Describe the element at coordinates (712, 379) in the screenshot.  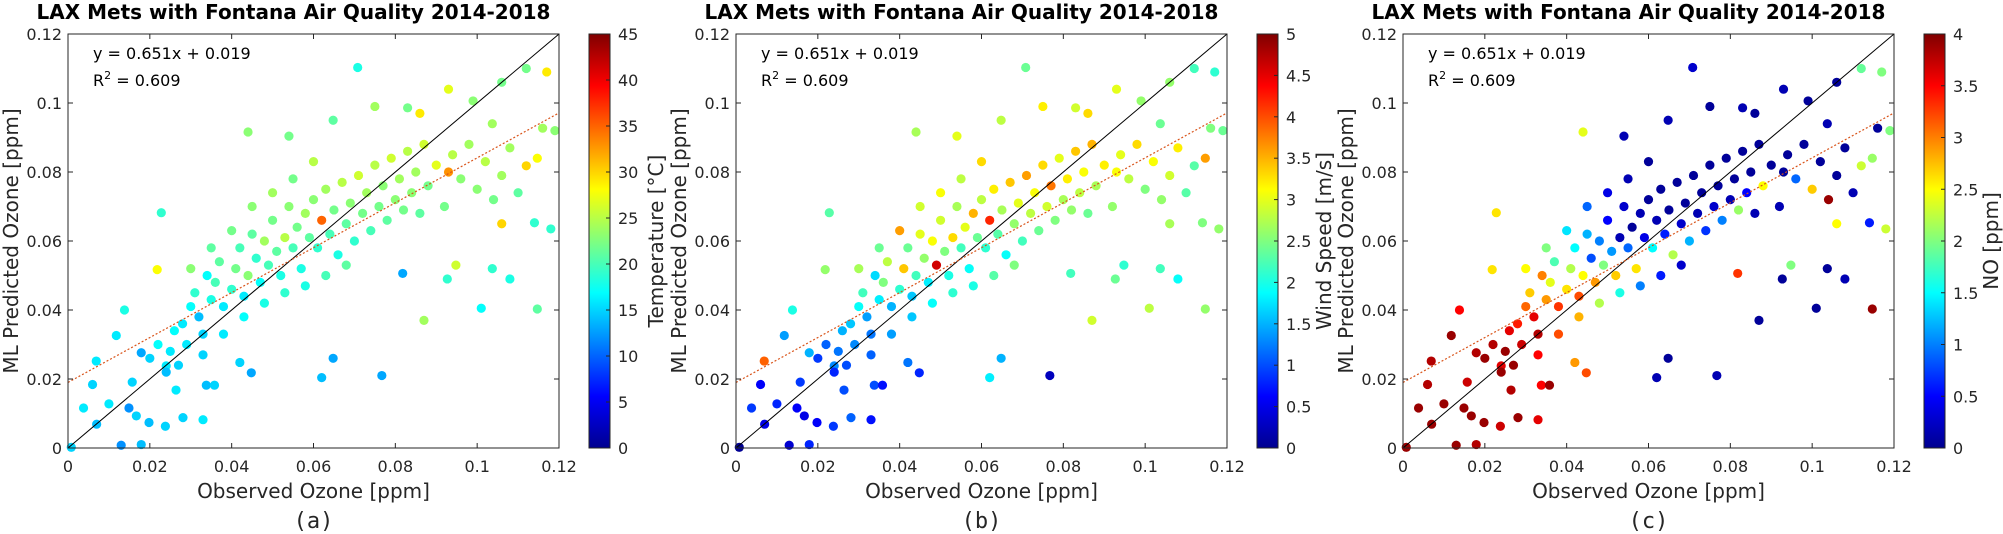
I see `y-tick-label: 0.02` at that location.